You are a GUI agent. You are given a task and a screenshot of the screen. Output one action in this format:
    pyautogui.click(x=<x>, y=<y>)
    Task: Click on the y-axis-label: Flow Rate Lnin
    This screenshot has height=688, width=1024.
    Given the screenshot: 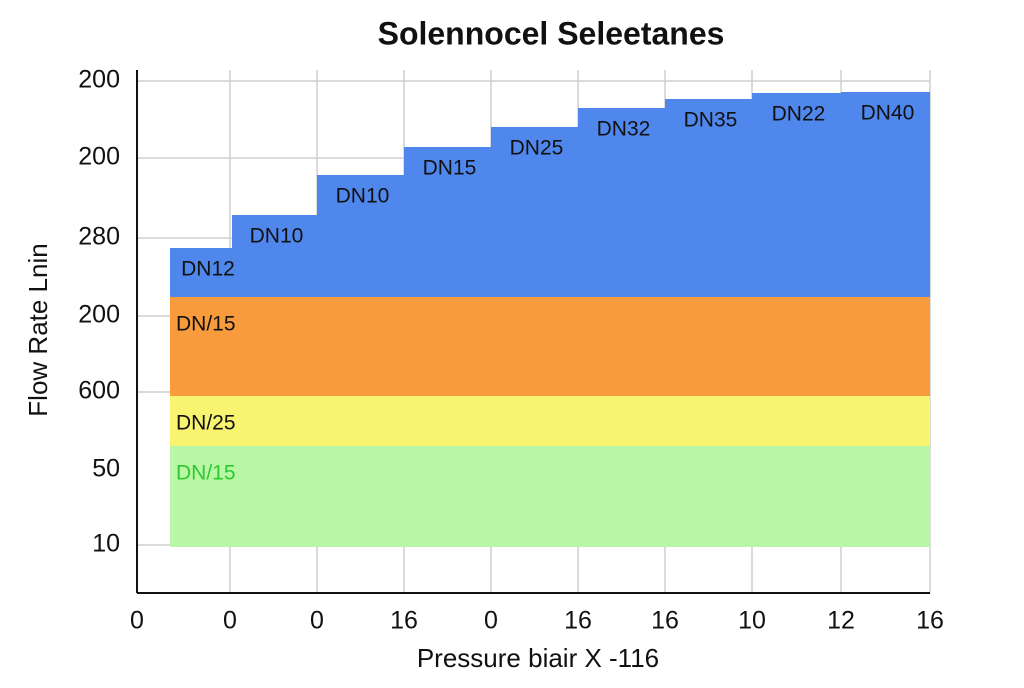 What is the action you would take?
    pyautogui.click(x=38, y=329)
    